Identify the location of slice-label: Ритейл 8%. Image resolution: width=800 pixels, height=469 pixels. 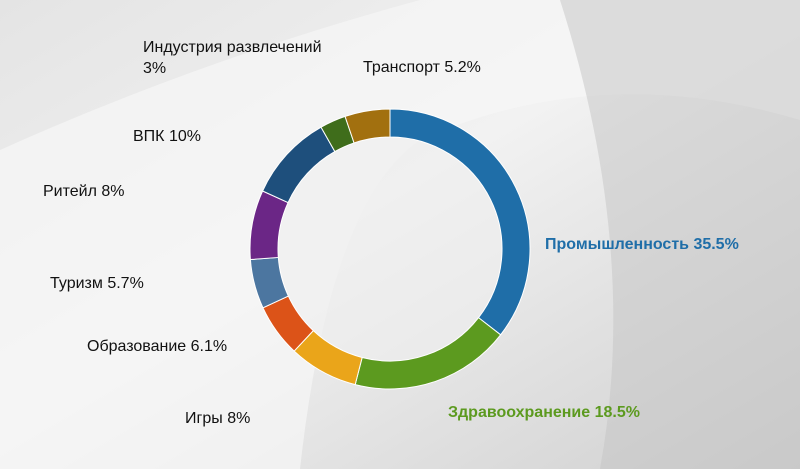
(84, 191).